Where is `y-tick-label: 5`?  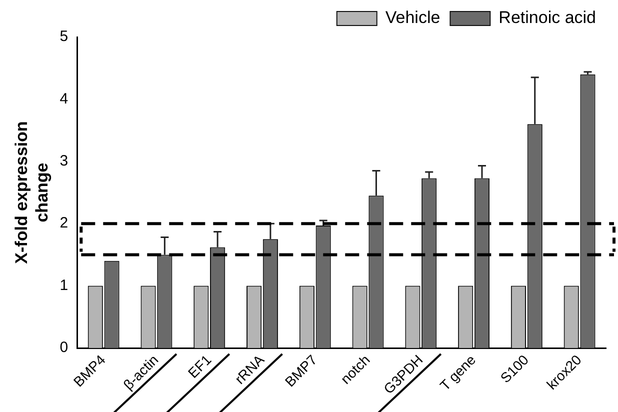
y-tick-label: 5 is located at coordinates (64, 37).